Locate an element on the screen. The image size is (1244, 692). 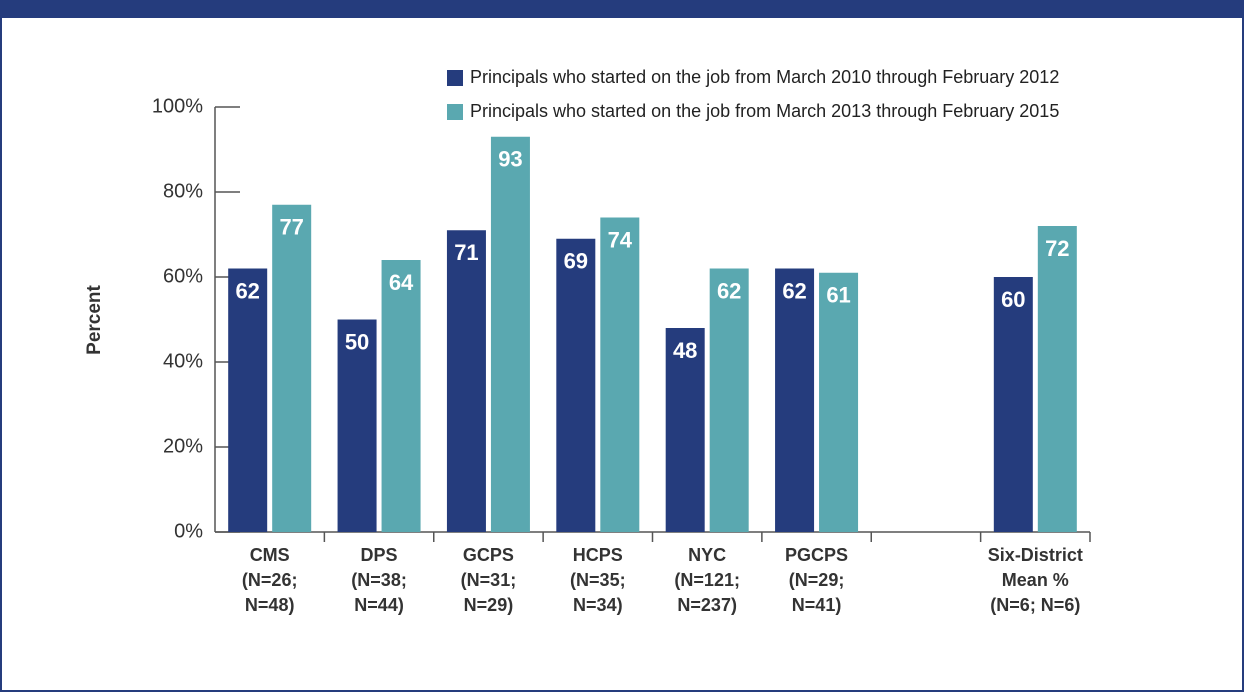
value-label: 72 is located at coordinates (1057, 248).